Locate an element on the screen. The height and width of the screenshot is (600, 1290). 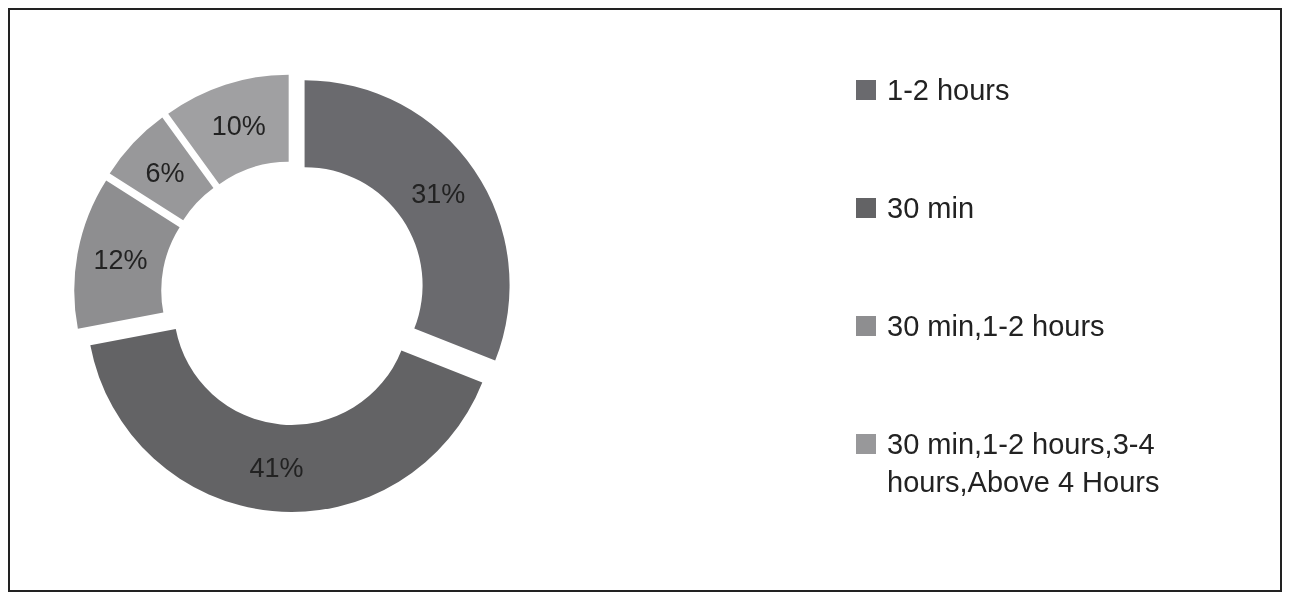
data-label: 41% is located at coordinates (276, 467).